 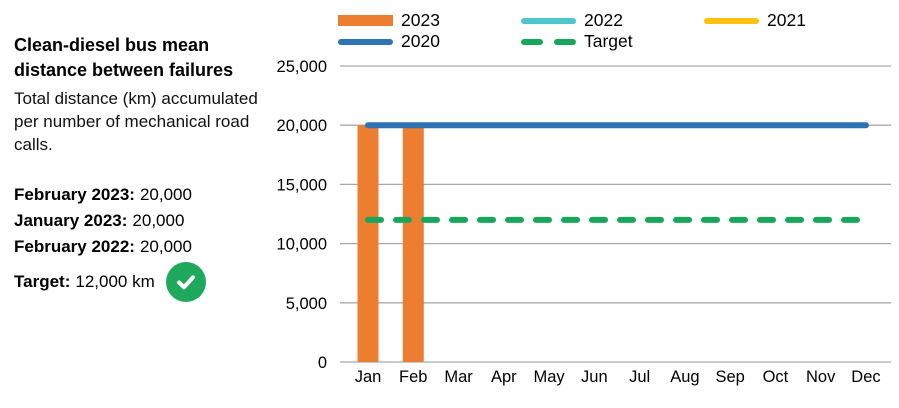 I want to click on svg-text: 15,000, so click(x=302, y=185).